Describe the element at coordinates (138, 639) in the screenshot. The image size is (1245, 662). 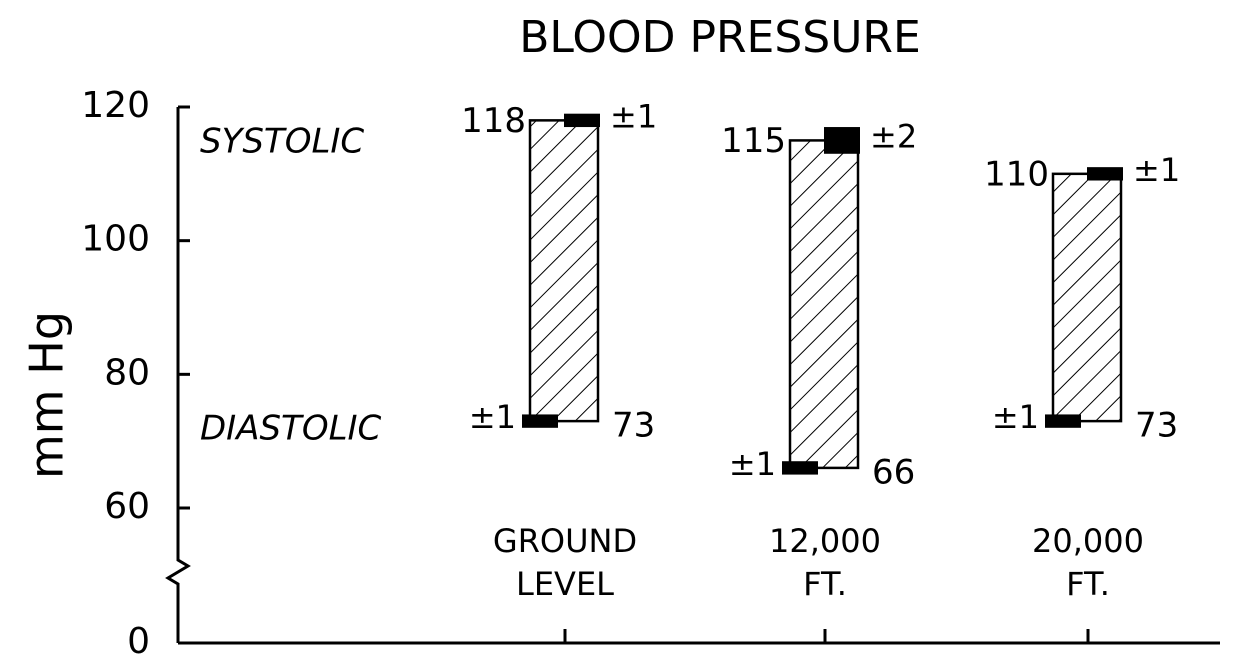
I see `y-tick-label: 0` at that location.